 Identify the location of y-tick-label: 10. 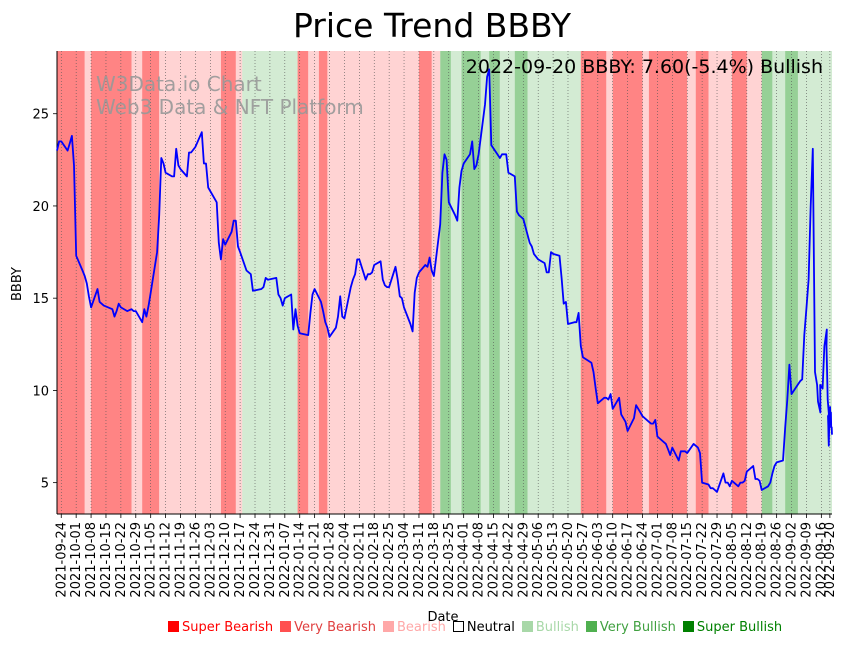
(40, 391).